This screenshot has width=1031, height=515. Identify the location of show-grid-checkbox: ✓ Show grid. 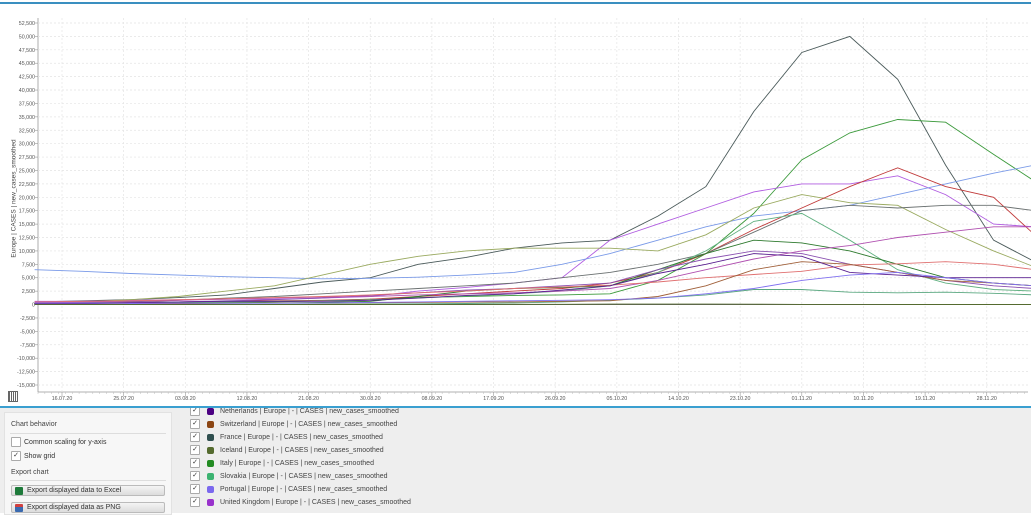
(33, 456).